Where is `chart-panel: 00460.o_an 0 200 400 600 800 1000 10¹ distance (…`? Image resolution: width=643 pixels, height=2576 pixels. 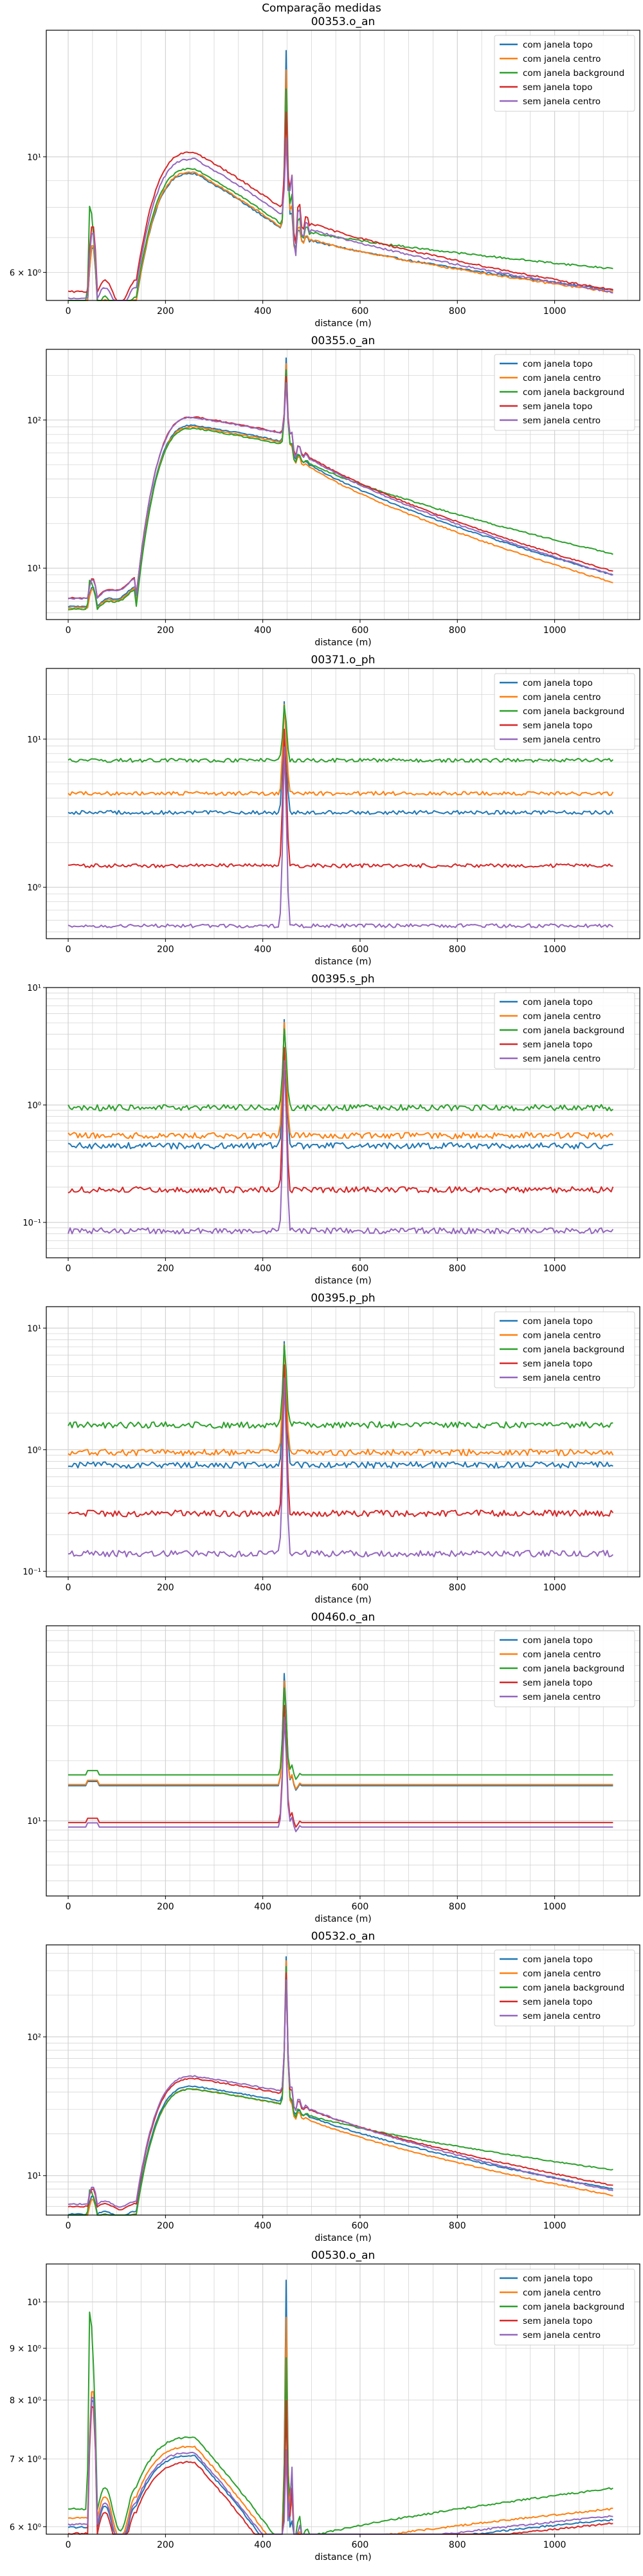 chart-panel: 00460.o_an 0 200 400 600 800 1000 10¹ distance (… is located at coordinates (333, 1767).